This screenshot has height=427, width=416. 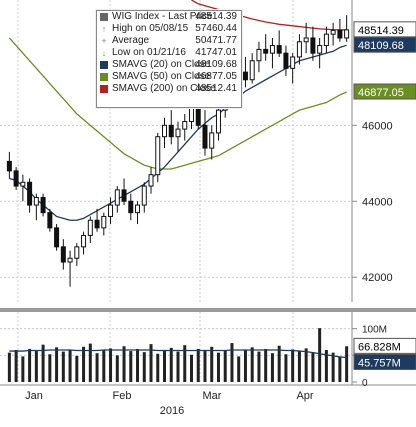 What do you see at coordinates (216, 64) in the screenshot?
I see `legend-value: 48109.68` at bounding box center [216, 64].